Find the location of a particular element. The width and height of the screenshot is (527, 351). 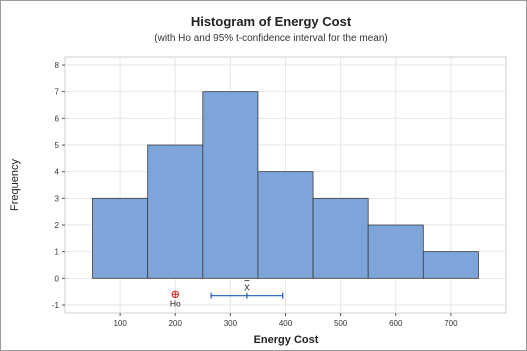

x-tick-label: 300 is located at coordinates (231, 323).